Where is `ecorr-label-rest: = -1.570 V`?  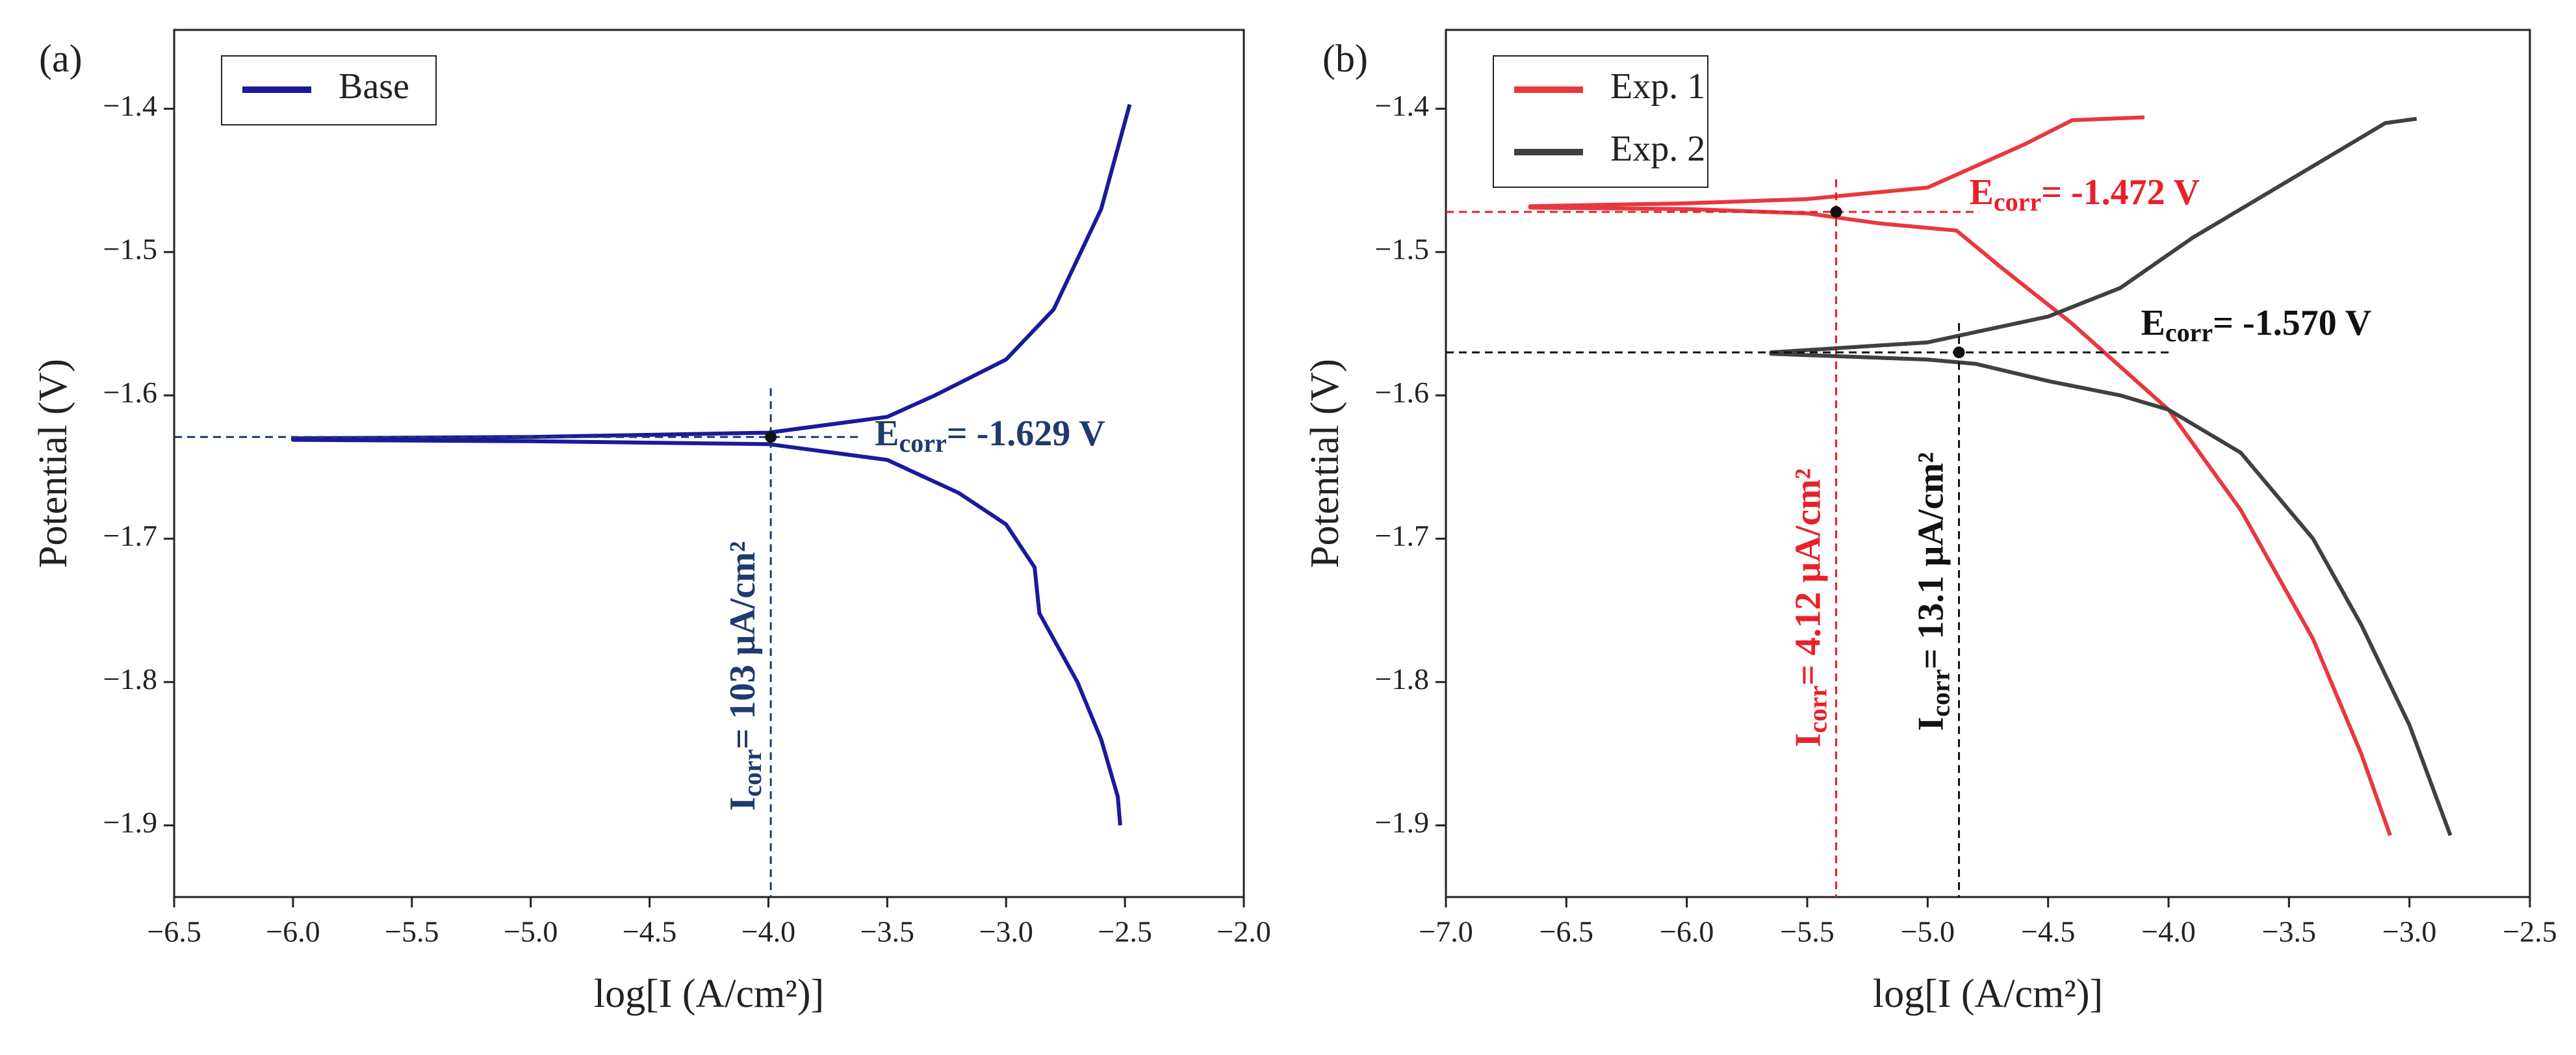
ecorr-label-rest: = -1.570 V is located at coordinates (2292, 323).